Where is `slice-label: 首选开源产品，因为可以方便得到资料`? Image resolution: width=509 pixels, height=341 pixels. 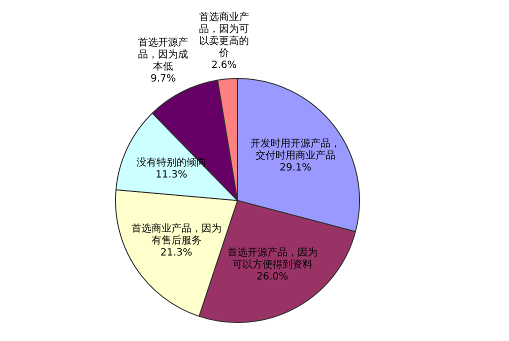
slice-label: 首选开源产品，因为可以方便得到资料 is located at coordinates (272, 258).